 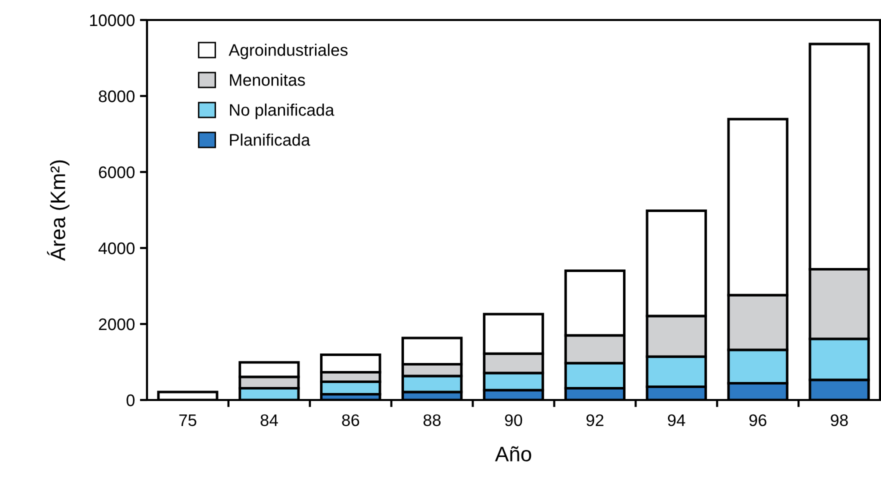 What do you see at coordinates (116, 96) in the screenshot?
I see `y-tick-label: 8000` at bounding box center [116, 96].